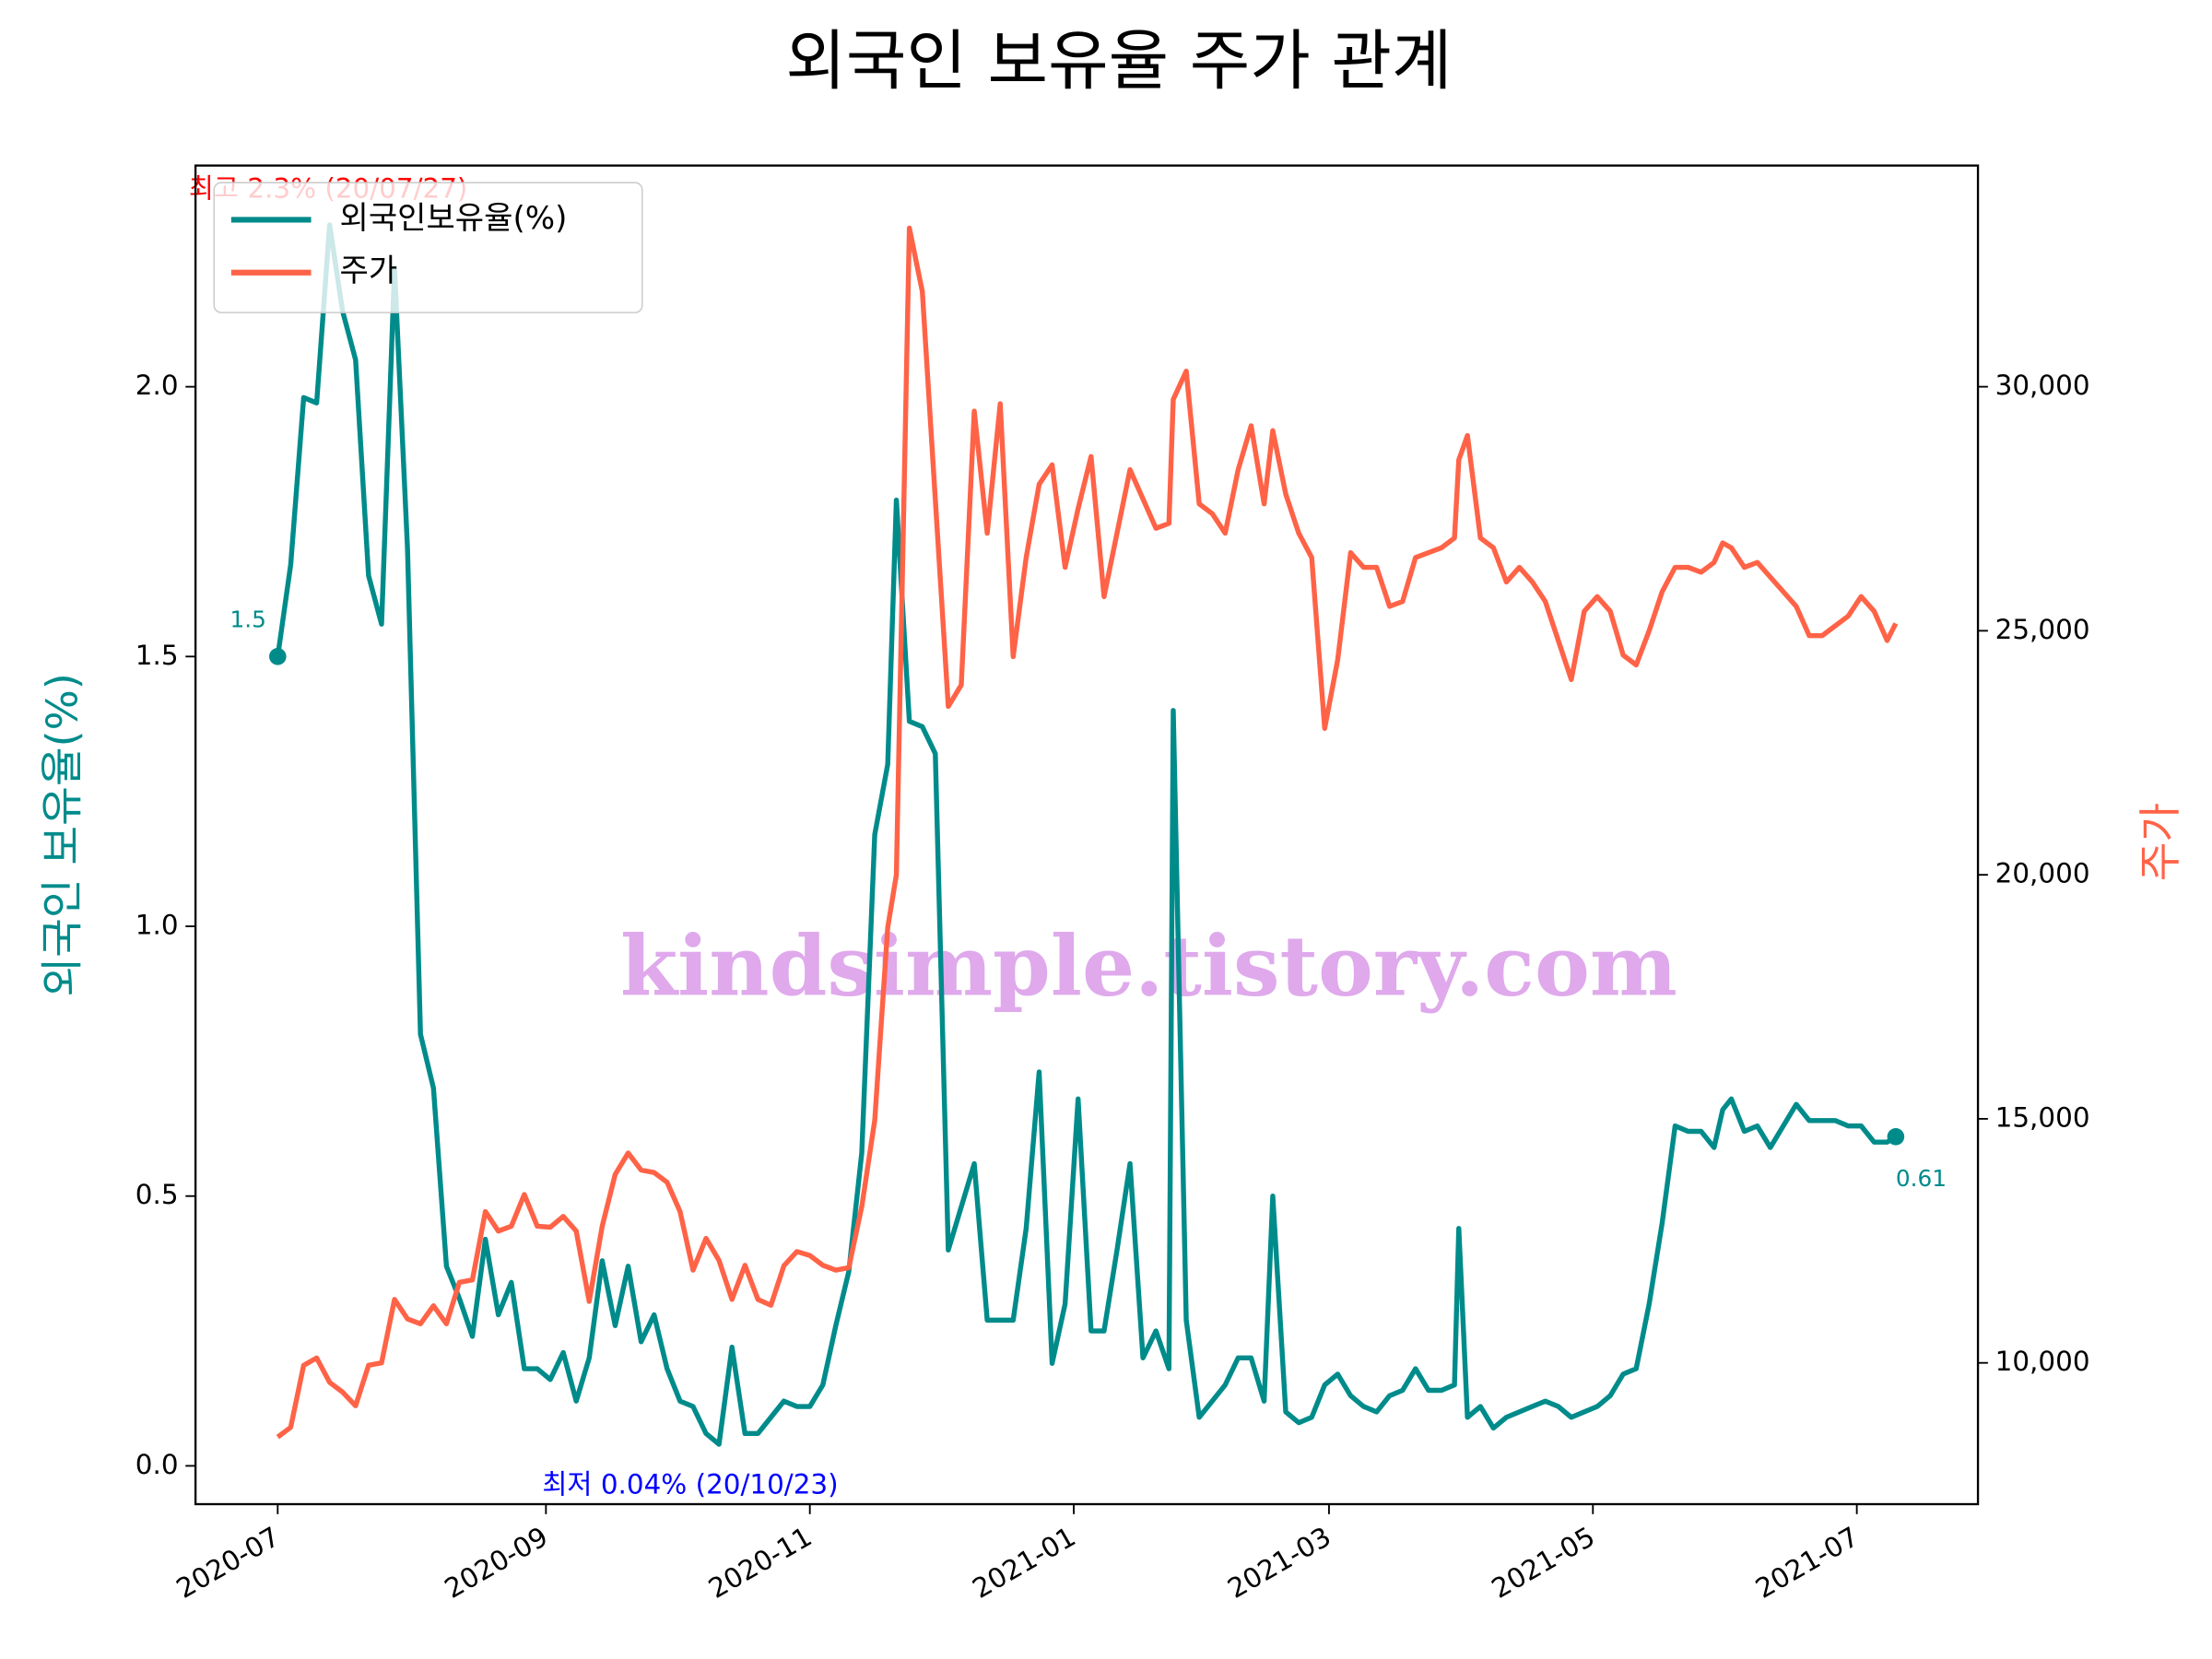 Image resolution: width=2212 pixels, height=1659 pixels. What do you see at coordinates (2160, 842) in the screenshot?
I see `y2-axis-title: 주가` at bounding box center [2160, 842].